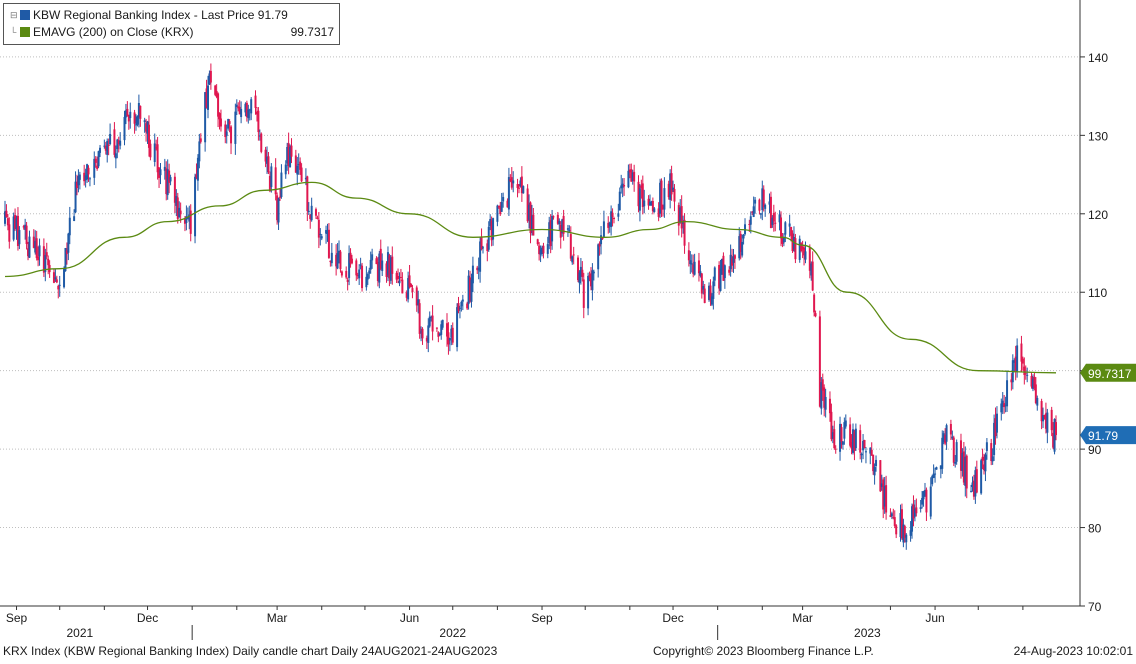  I want to click on legend-ema-label: EMAVG (200) on Close (KRX), so click(113, 32).